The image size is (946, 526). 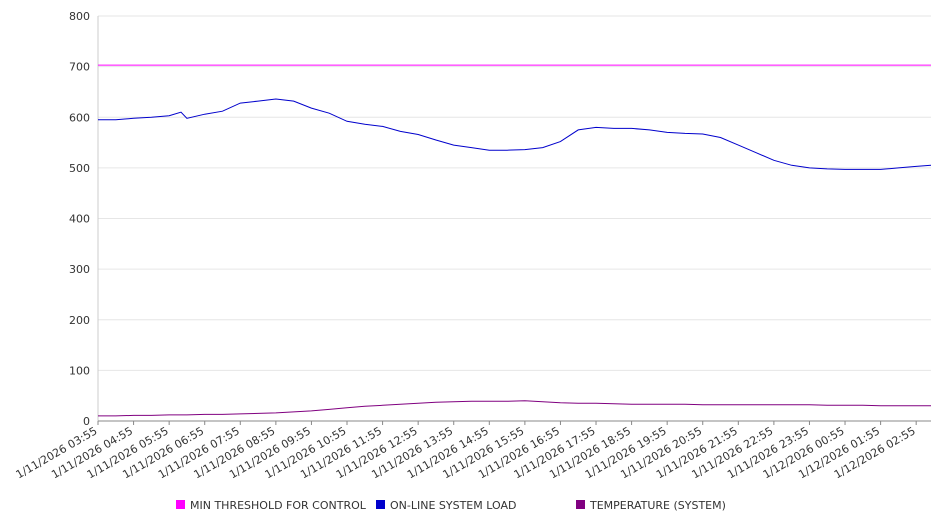 I want to click on legend-label: ON-LINE SYSTEM LOAD, so click(x=453, y=505).